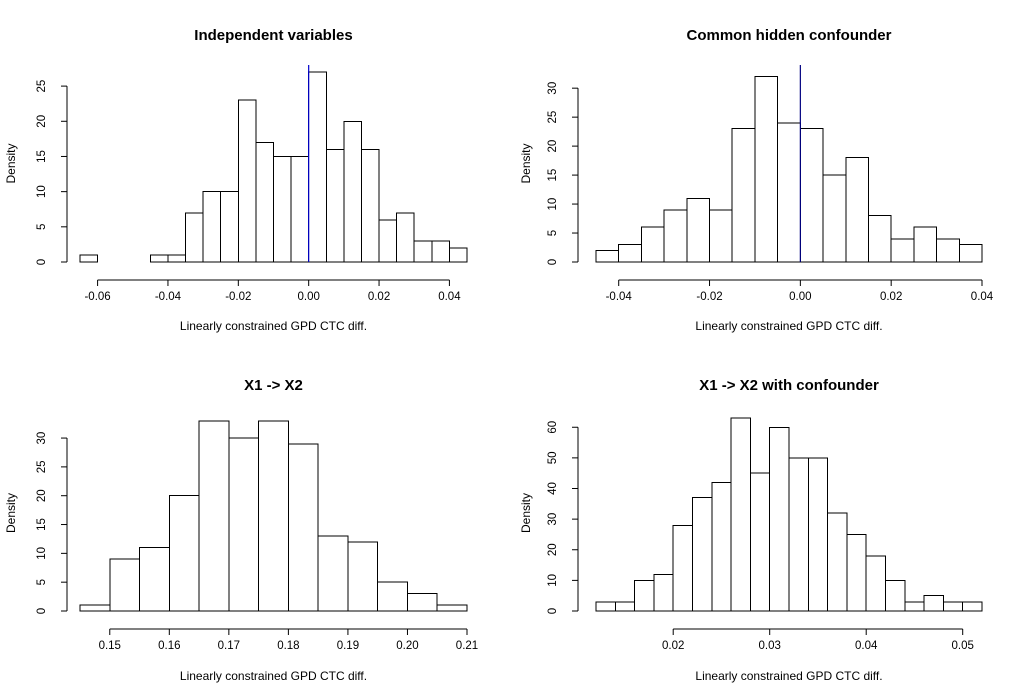 The height and width of the screenshot is (700, 1030). What do you see at coordinates (229, 646) in the screenshot?
I see `x-tick-label: 0.17` at bounding box center [229, 646].